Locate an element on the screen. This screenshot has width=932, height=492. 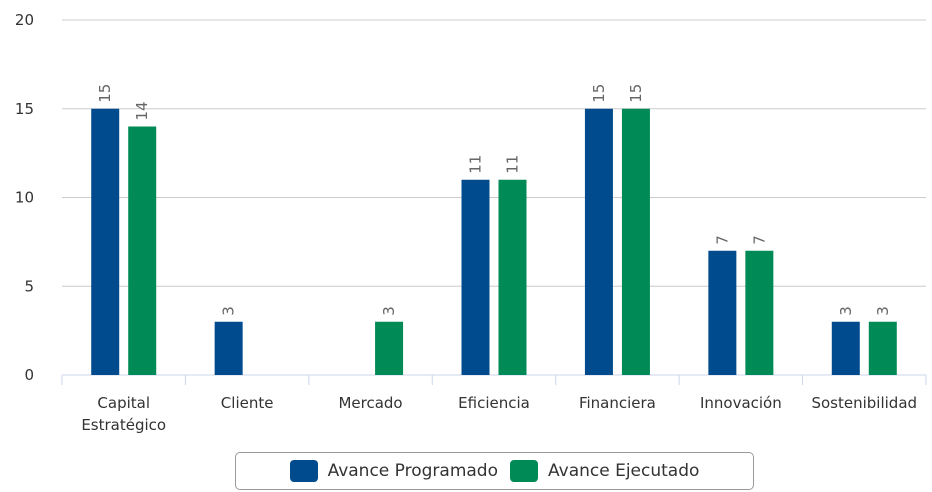
legend-item: Avance Programado is located at coordinates (393, 471).